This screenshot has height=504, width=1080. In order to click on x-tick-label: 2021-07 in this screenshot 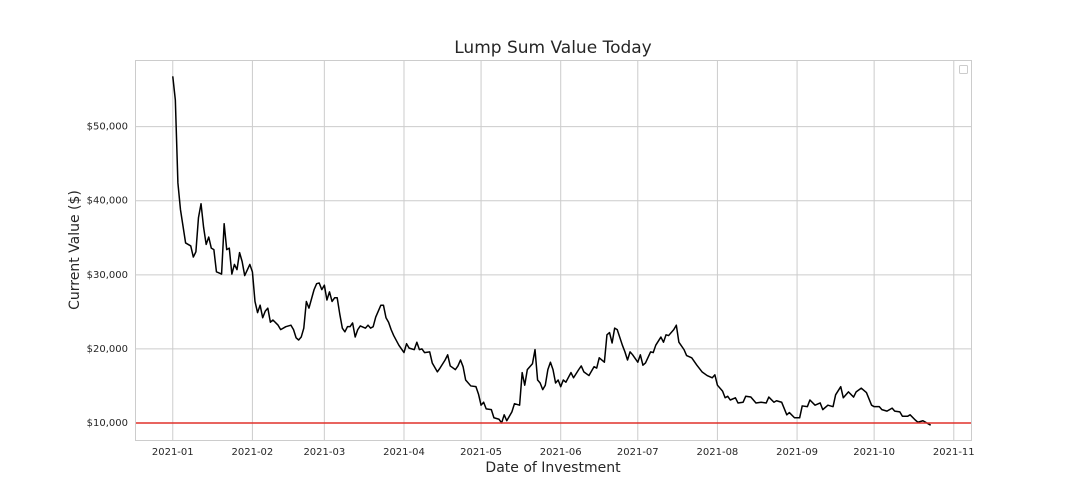, I will do `click(638, 452)`.